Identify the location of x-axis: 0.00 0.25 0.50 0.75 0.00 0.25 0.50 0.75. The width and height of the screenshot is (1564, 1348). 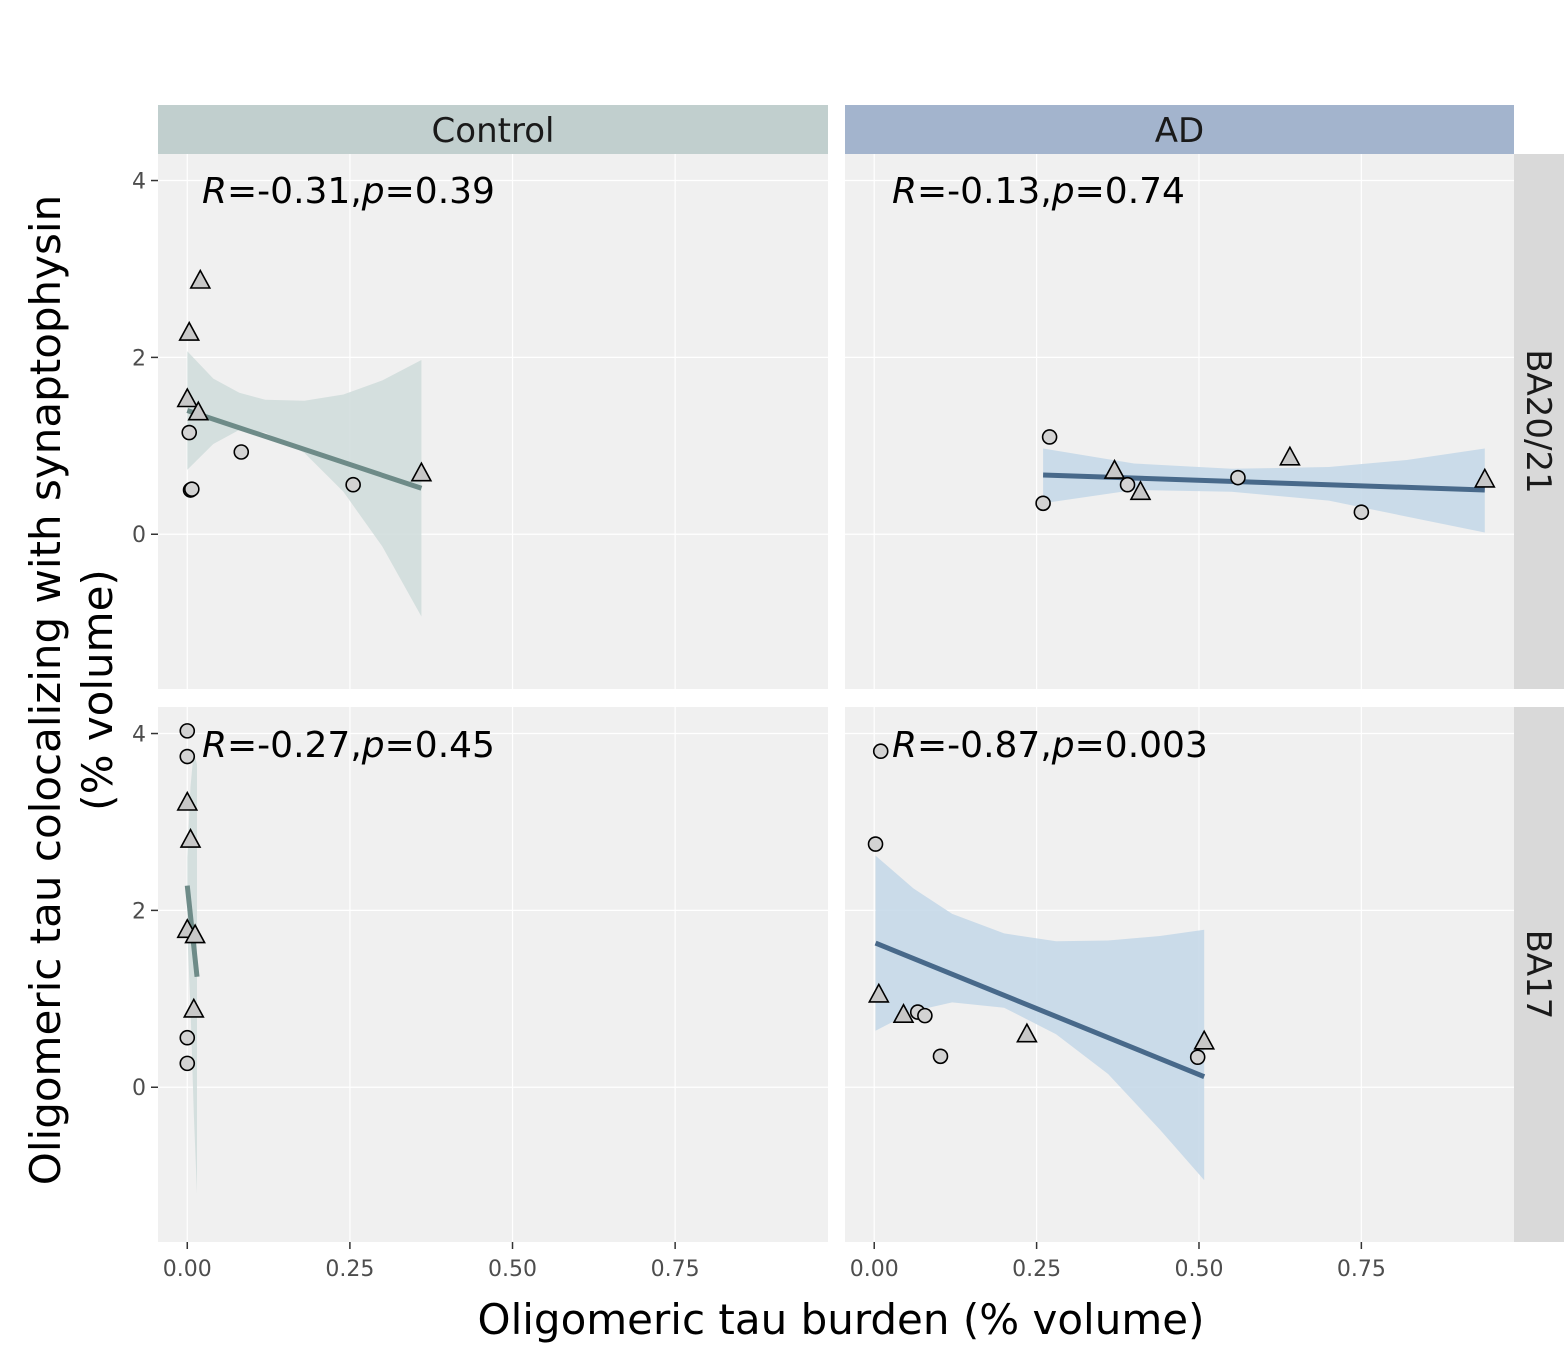
(774, 1262).